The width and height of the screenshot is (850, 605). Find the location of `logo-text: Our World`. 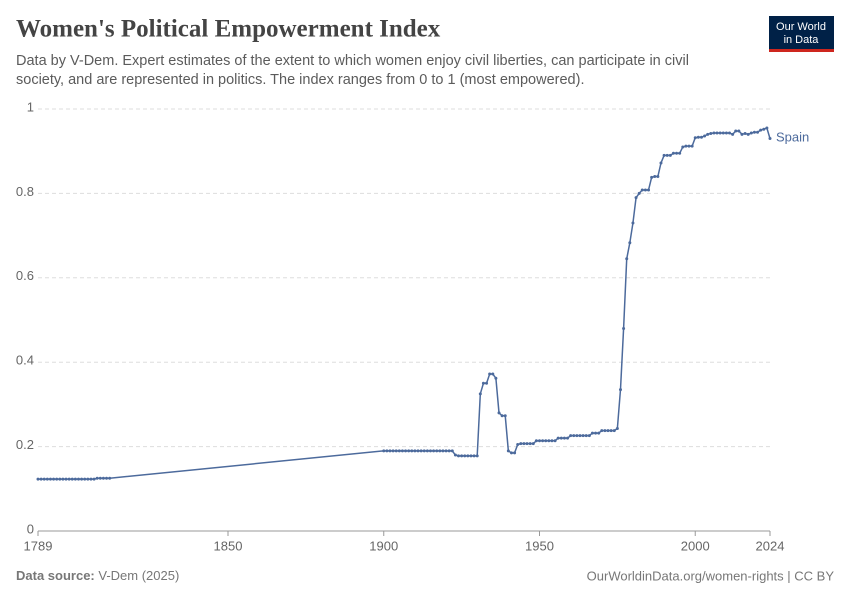

logo-text: Our World is located at coordinates (801, 27).